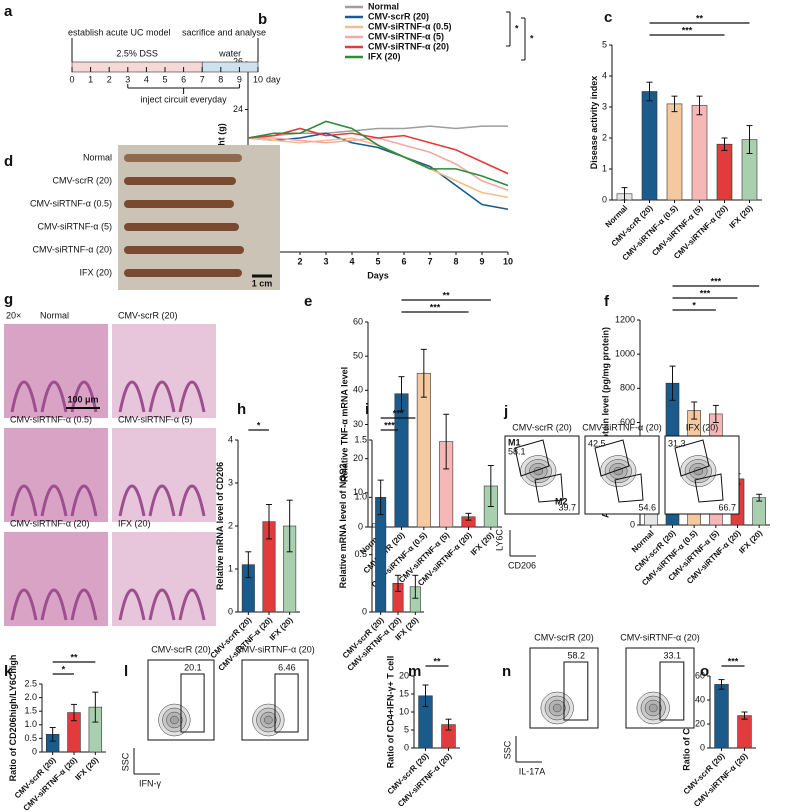  What do you see at coordinates (358, 356) in the screenshot?
I see `y-tick-label: 50` at bounding box center [358, 356].